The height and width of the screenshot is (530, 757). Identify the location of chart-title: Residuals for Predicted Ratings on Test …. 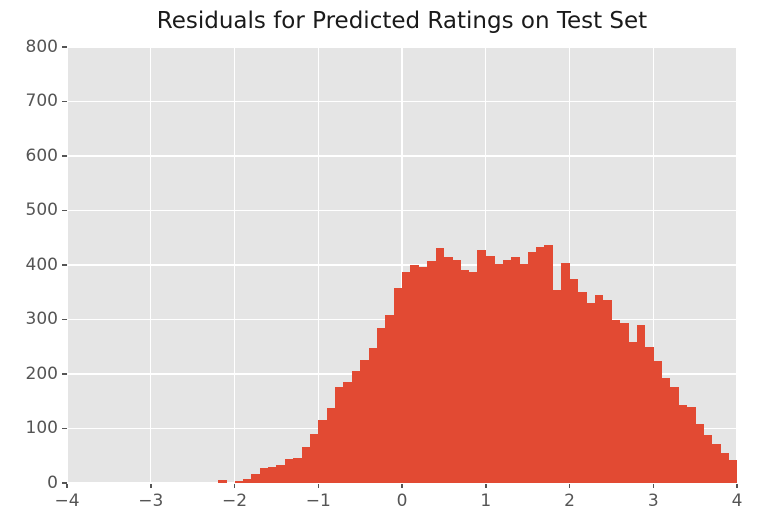
(402, 21).